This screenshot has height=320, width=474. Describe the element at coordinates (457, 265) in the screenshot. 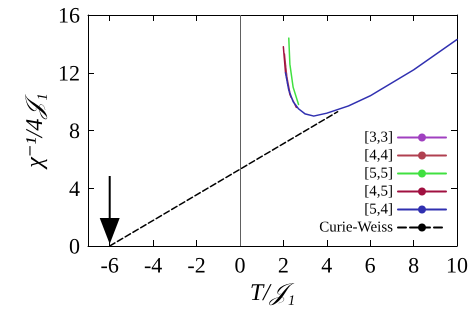

I see `x-tick-label: 10` at that location.